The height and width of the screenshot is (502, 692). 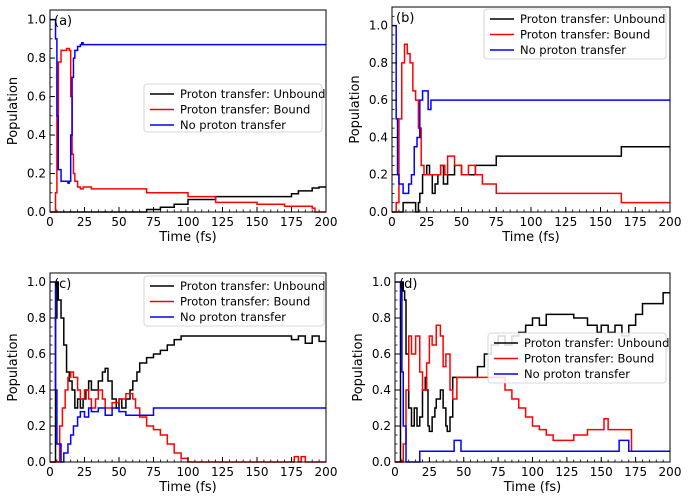 What do you see at coordinates (408, 284) in the screenshot?
I see `panel-label: (d)` at bounding box center [408, 284].